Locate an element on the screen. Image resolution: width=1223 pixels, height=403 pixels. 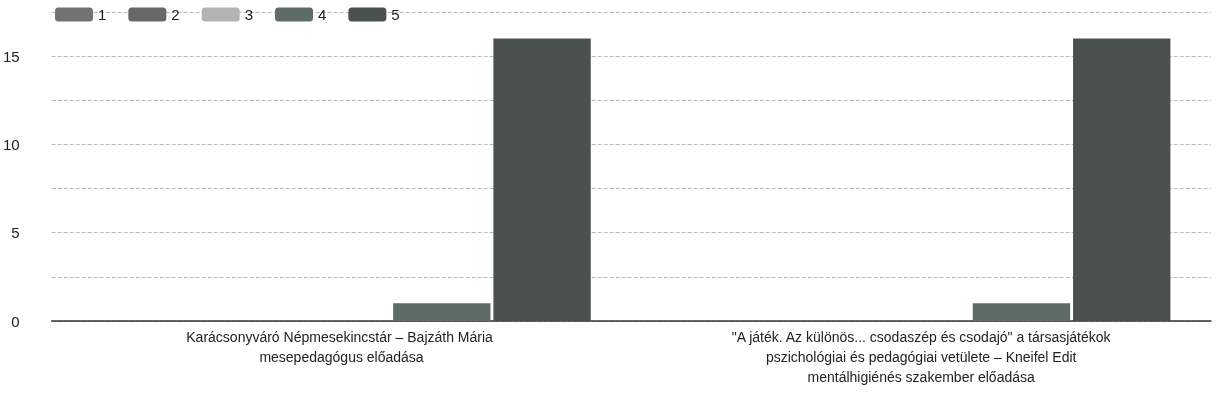
x-tick-label: "A játék. Az különös... csodaszép és csodajó" a társasjátékok pszichológiai és pedagógiai vetülete – Kneifel Edit mentálhigiénés szakember előadása is located at coordinates (921, 357).